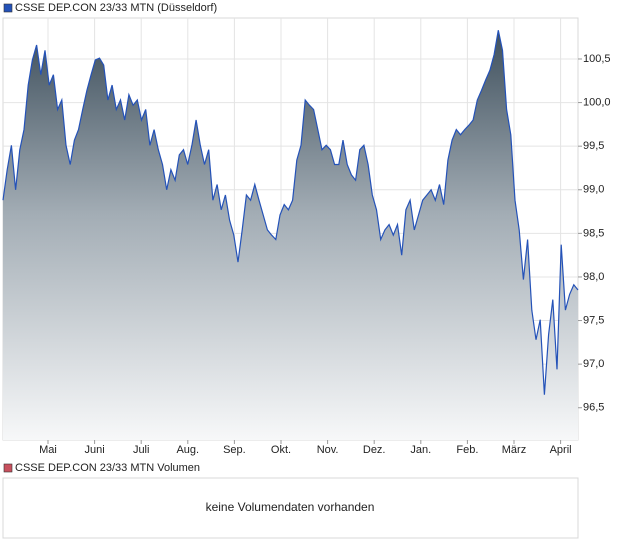  I want to click on x-tick-label: Jan., so click(420, 450).